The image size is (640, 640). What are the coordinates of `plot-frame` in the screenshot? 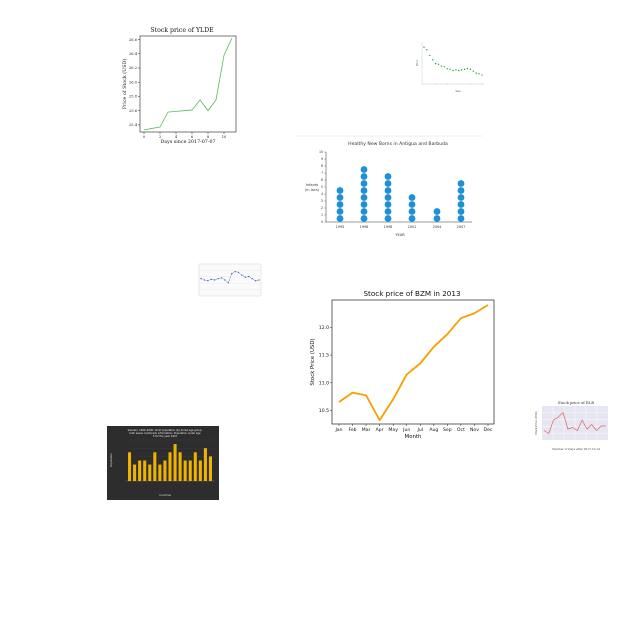 It's located at (230, 280).